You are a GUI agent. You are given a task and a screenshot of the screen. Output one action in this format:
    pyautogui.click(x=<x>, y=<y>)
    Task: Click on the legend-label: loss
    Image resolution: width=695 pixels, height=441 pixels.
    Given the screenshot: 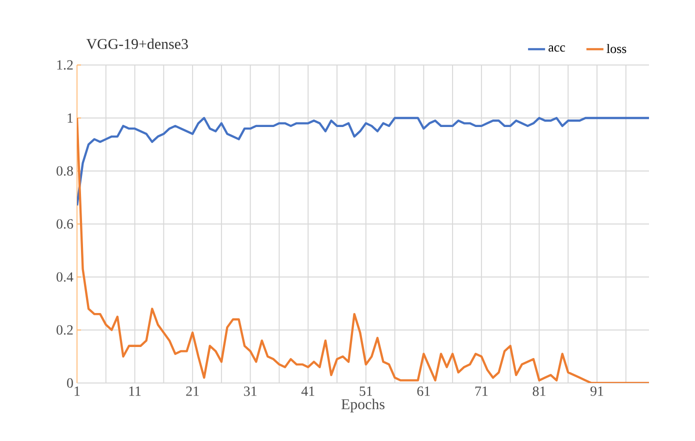 What is the action you would take?
    pyautogui.click(x=616, y=49)
    